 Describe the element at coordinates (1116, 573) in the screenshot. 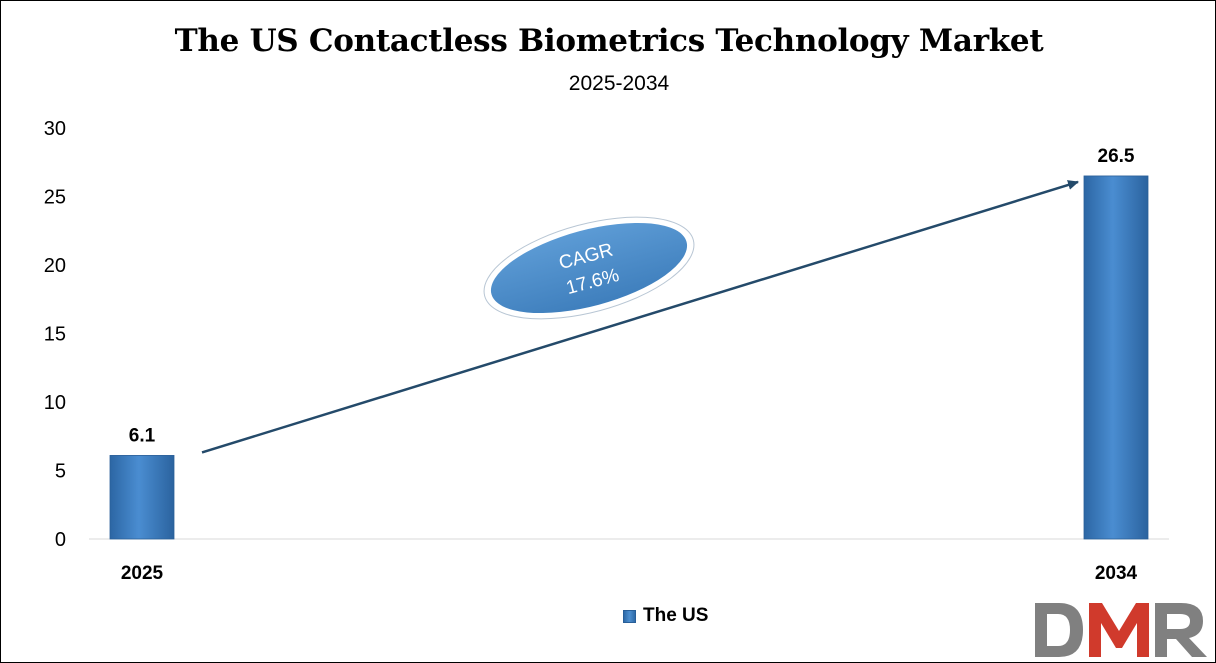

I see `x-tick-label-2034: 2034` at that location.